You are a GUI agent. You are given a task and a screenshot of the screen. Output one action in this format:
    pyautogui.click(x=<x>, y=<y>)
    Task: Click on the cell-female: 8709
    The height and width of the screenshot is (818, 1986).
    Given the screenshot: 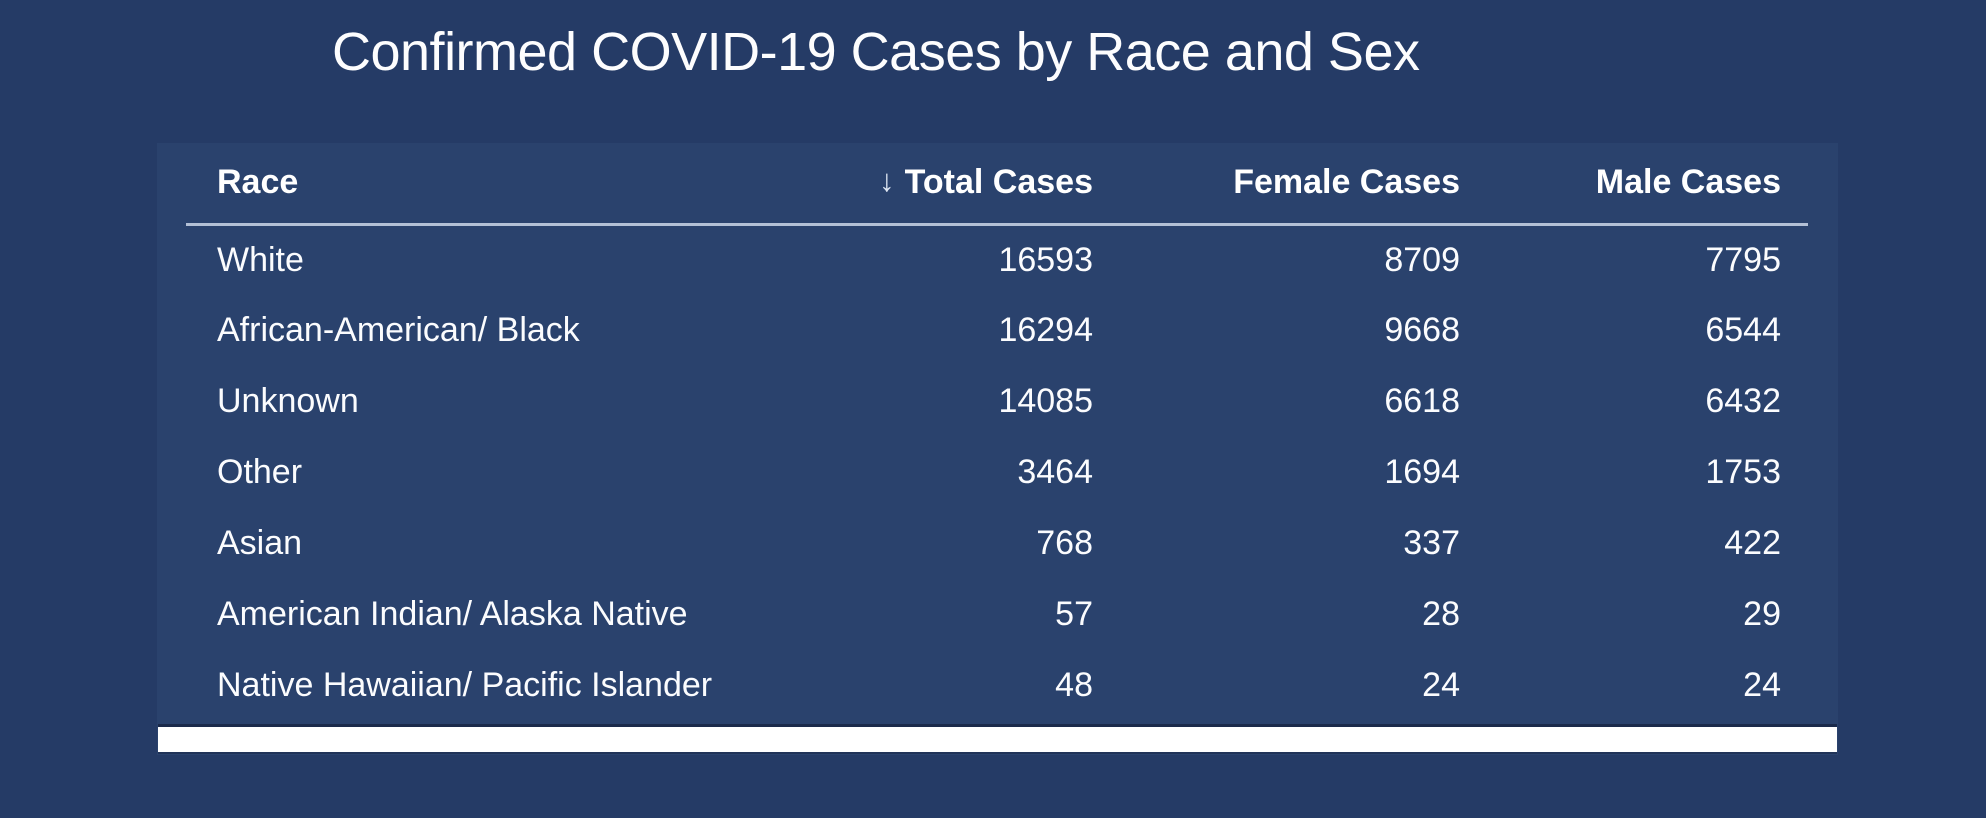 What is the action you would take?
    pyautogui.click(x=1422, y=259)
    